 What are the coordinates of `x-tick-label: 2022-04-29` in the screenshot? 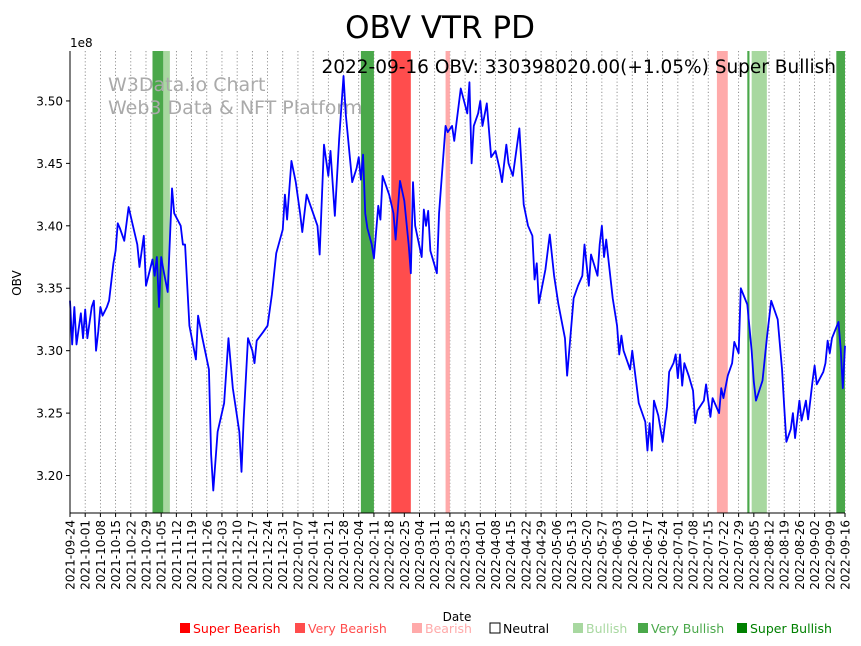 It's located at (542, 555).